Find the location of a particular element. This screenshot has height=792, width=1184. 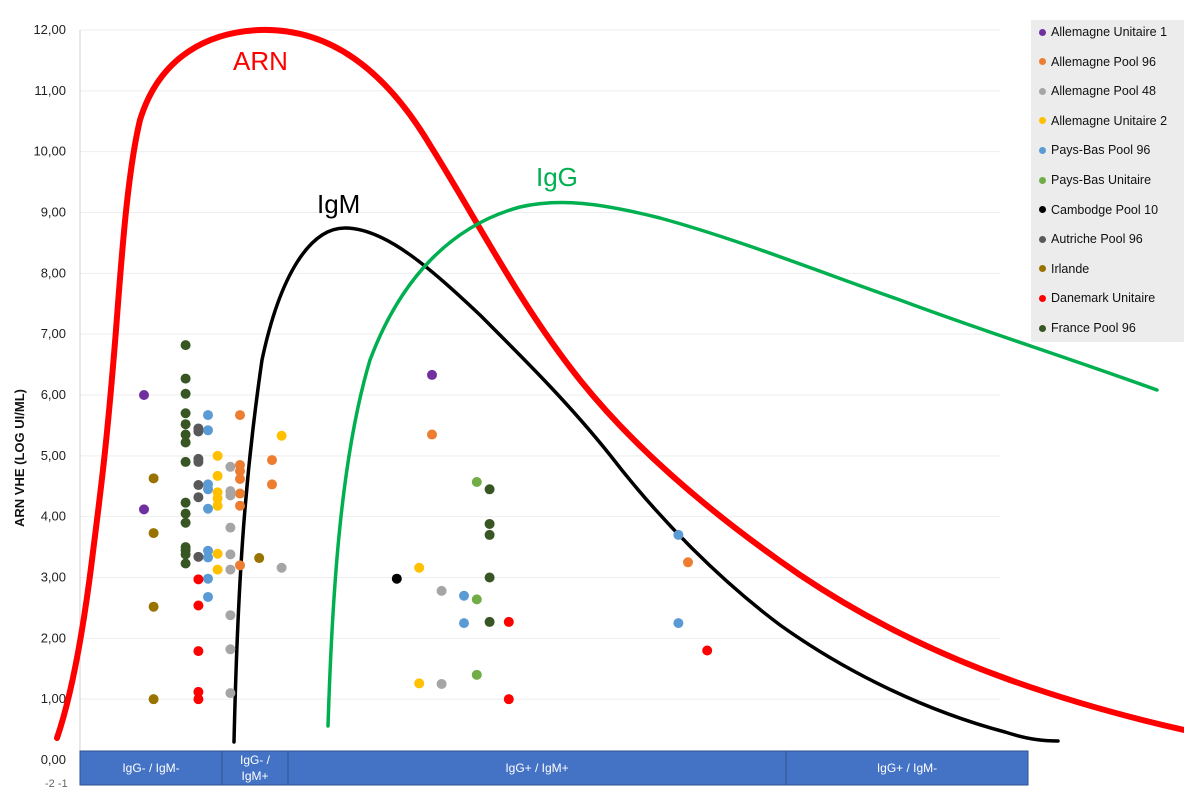

legend-item: Allemagne Pool 48 is located at coordinates (1097, 91).